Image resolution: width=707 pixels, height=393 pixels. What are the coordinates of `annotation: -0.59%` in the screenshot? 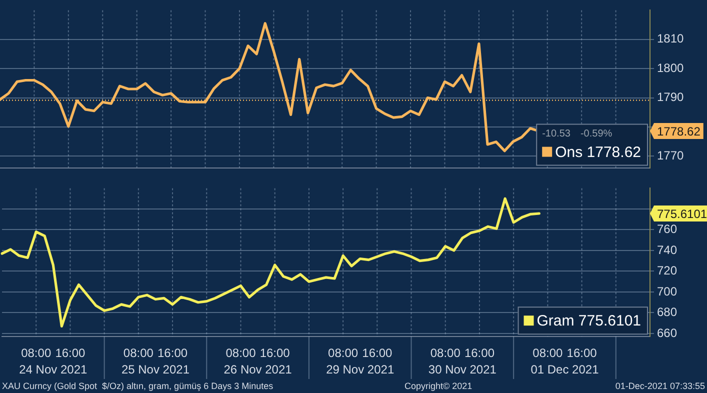 It's located at (596, 134).